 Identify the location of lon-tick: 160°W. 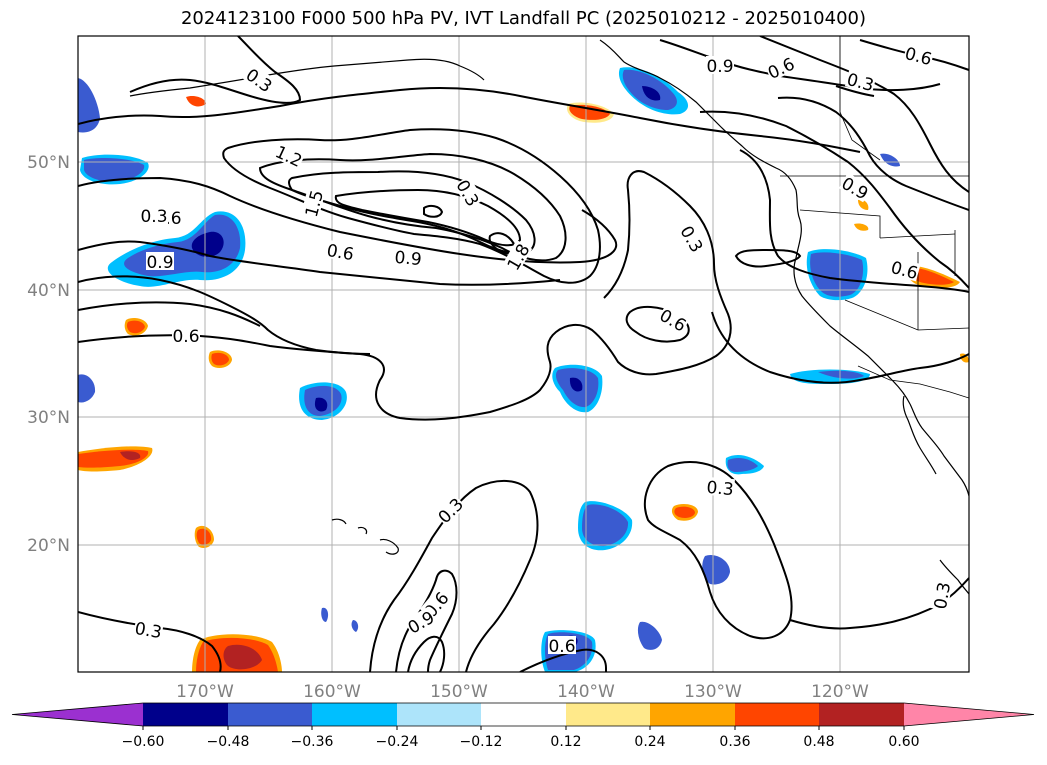
(332, 692).